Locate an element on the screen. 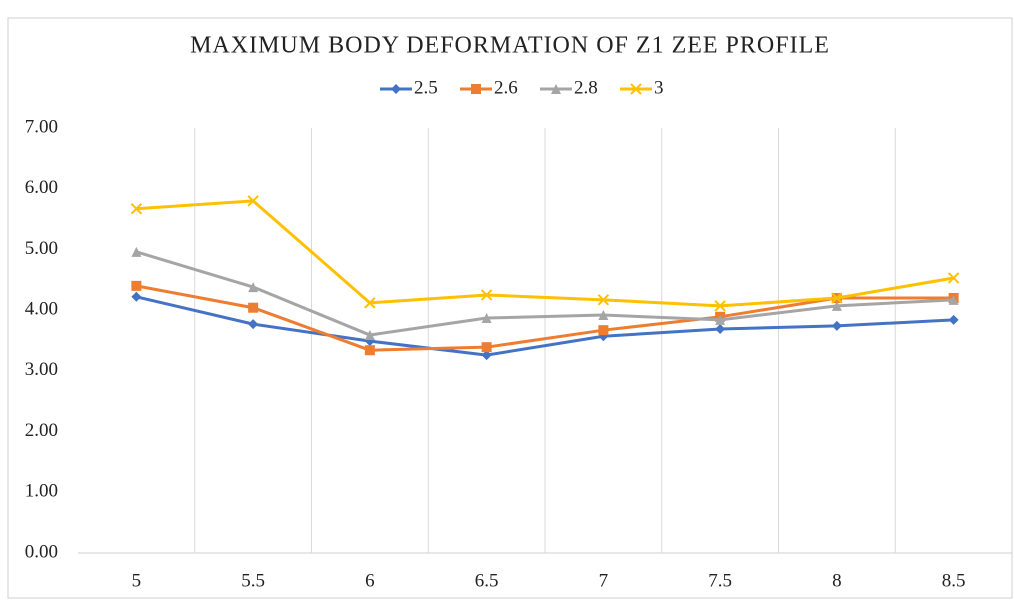  x-tick-label: 6.5 is located at coordinates (487, 580).